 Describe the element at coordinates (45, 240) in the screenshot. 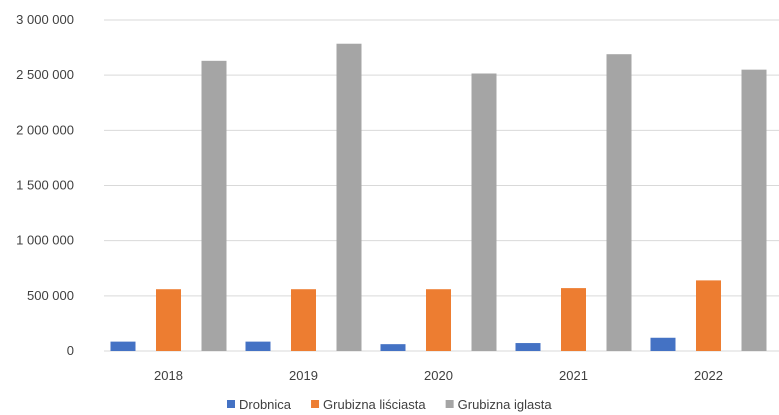

I see `y-tick-label: 1 000 000` at that location.